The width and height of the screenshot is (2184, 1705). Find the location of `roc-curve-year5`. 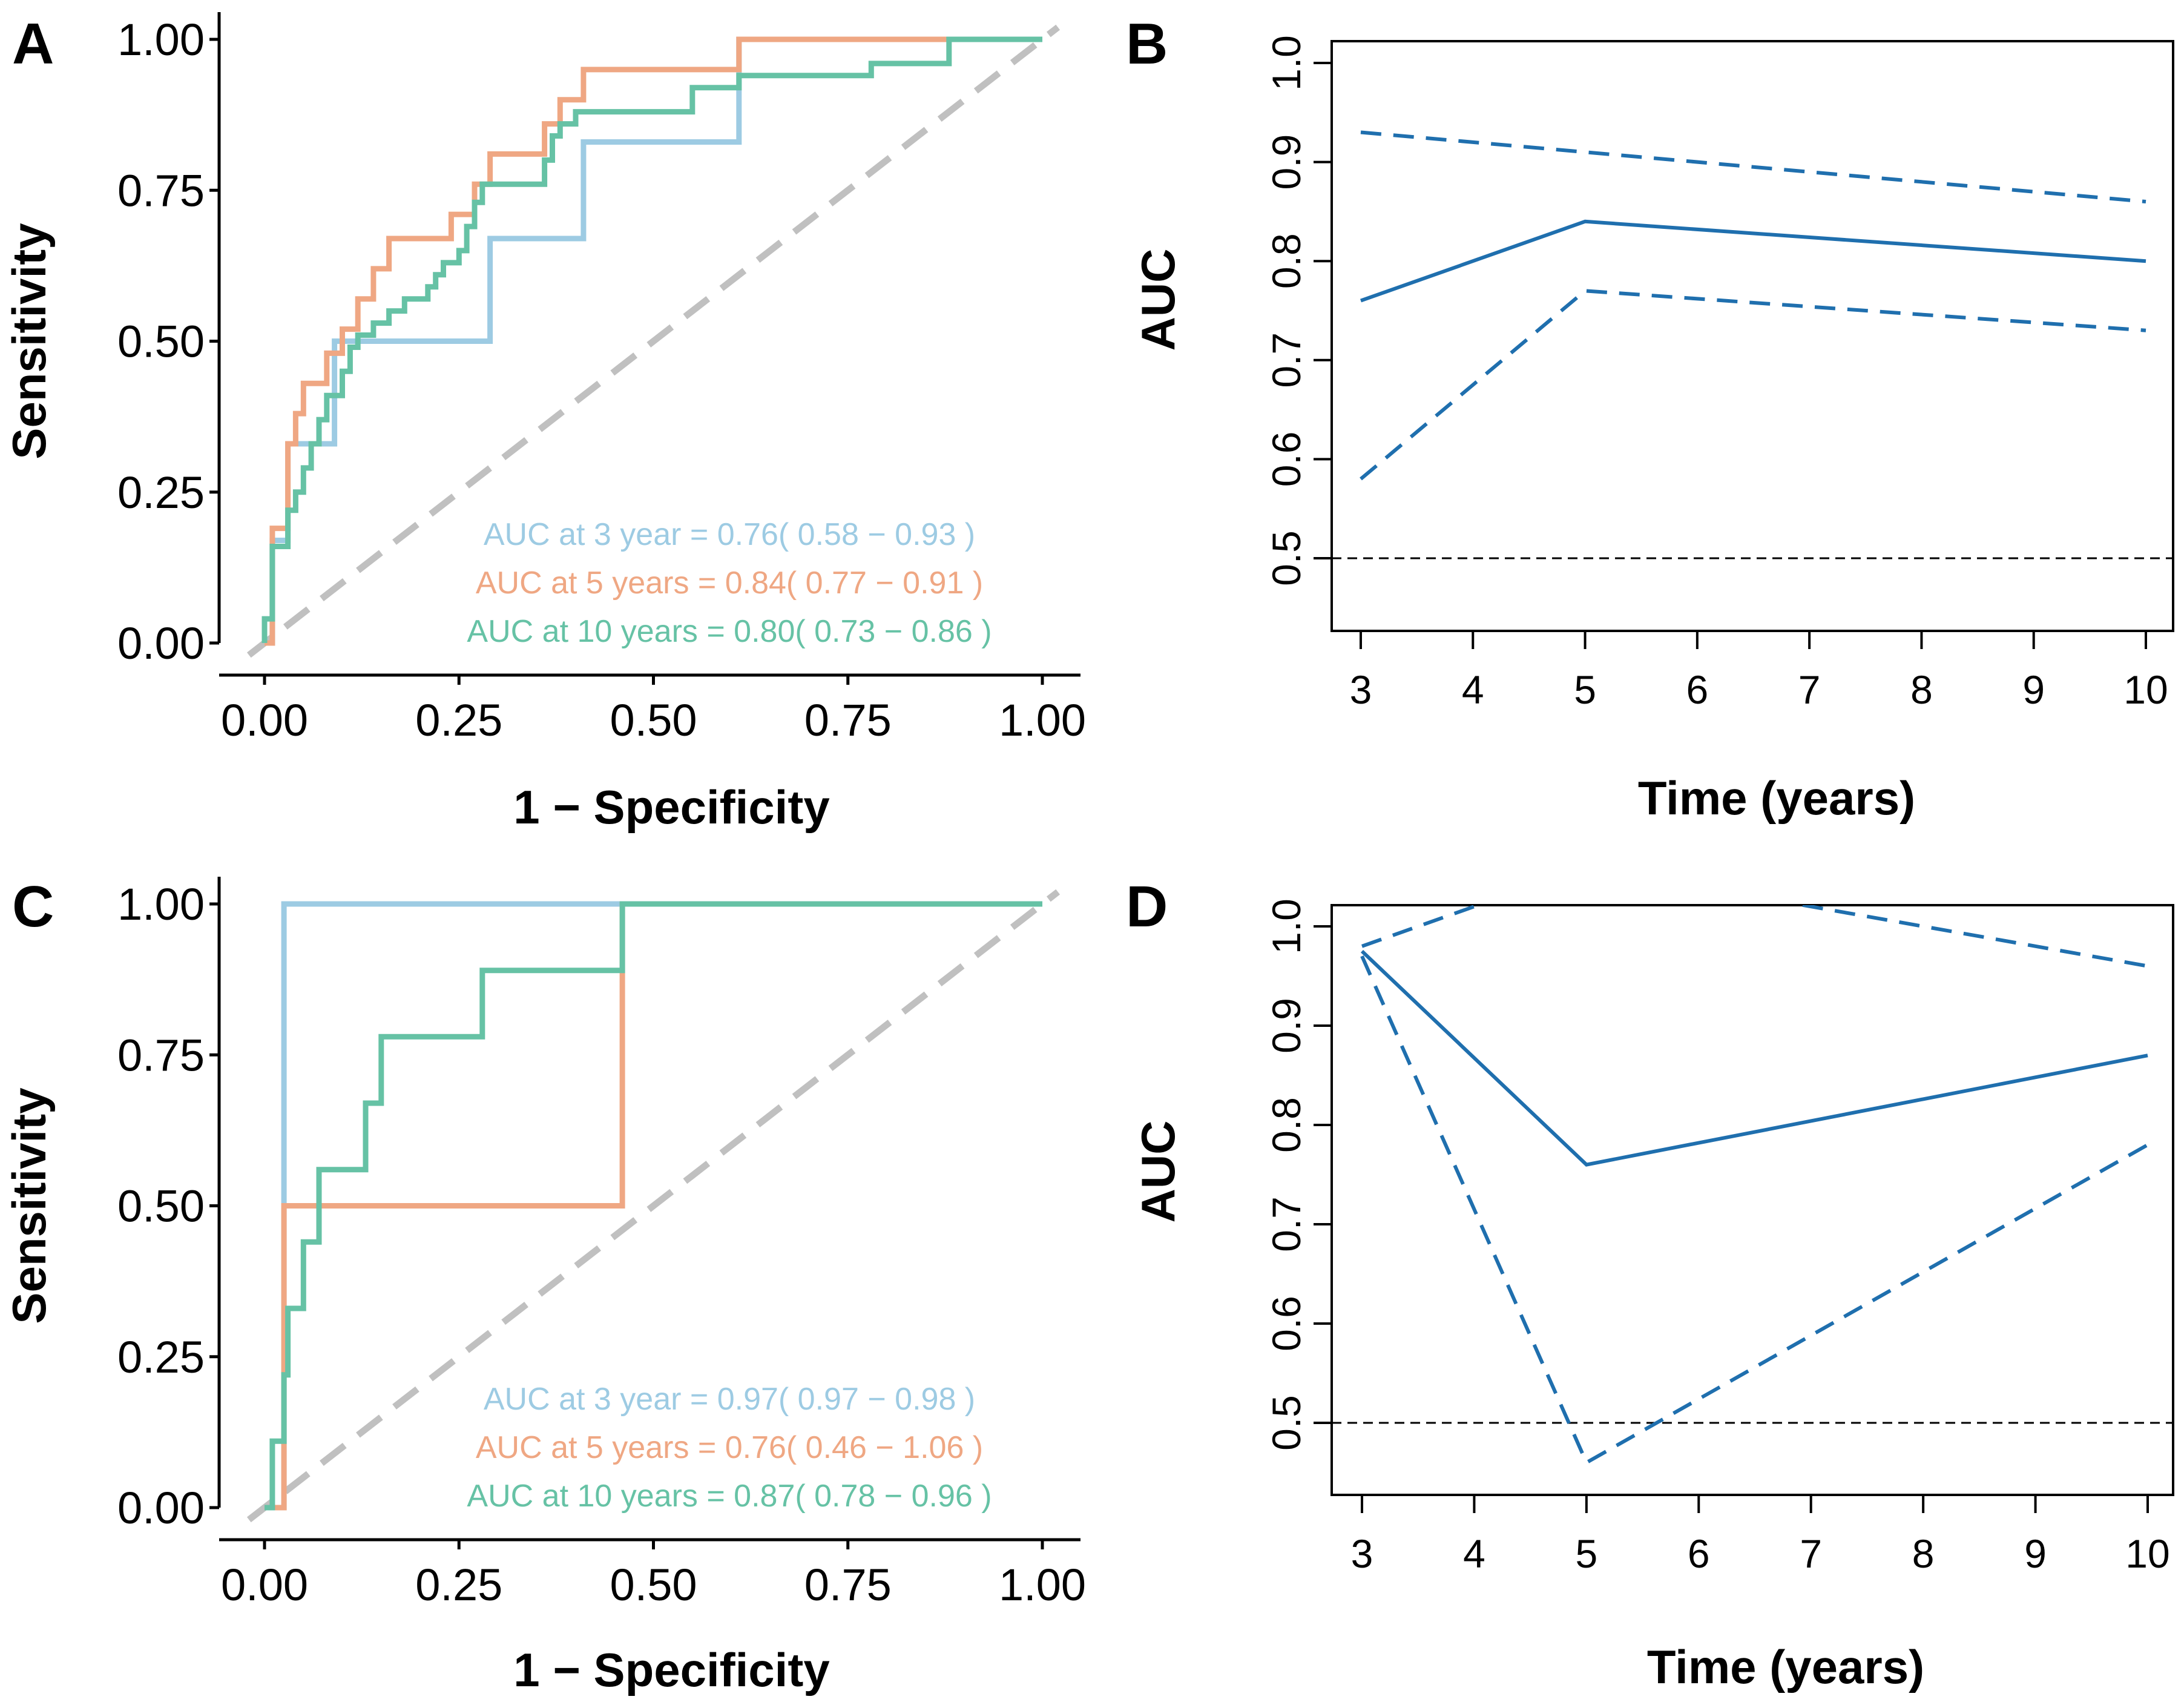

roc-curve-year5 is located at coordinates (653, 341).